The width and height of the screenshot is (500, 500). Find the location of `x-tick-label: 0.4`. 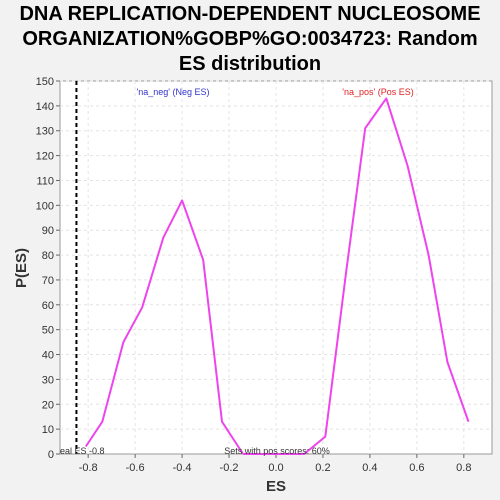

x-tick-label: 0.4 is located at coordinates (369, 468).